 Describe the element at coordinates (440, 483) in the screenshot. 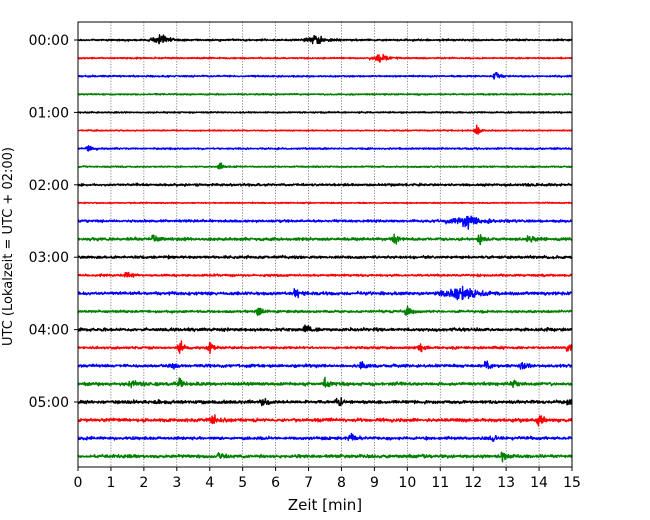

I see `x-tick-label: 11` at that location.